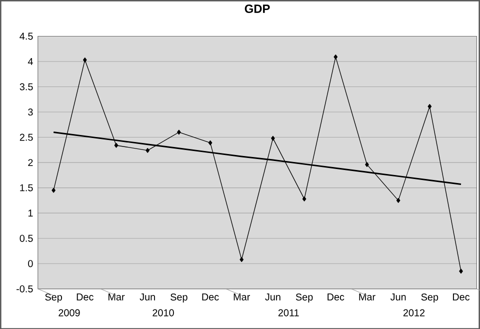 The height and width of the screenshot is (329, 480). What do you see at coordinates (26, 86) in the screenshot?
I see `y-tick-label: 3.5` at bounding box center [26, 86].